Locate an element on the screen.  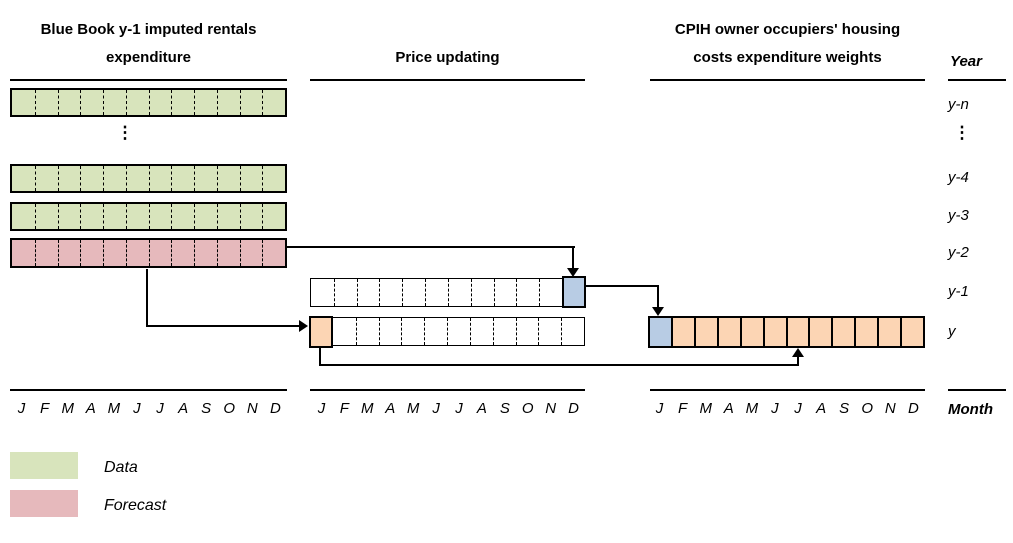
header-underline-year is located at coordinates (977, 80).